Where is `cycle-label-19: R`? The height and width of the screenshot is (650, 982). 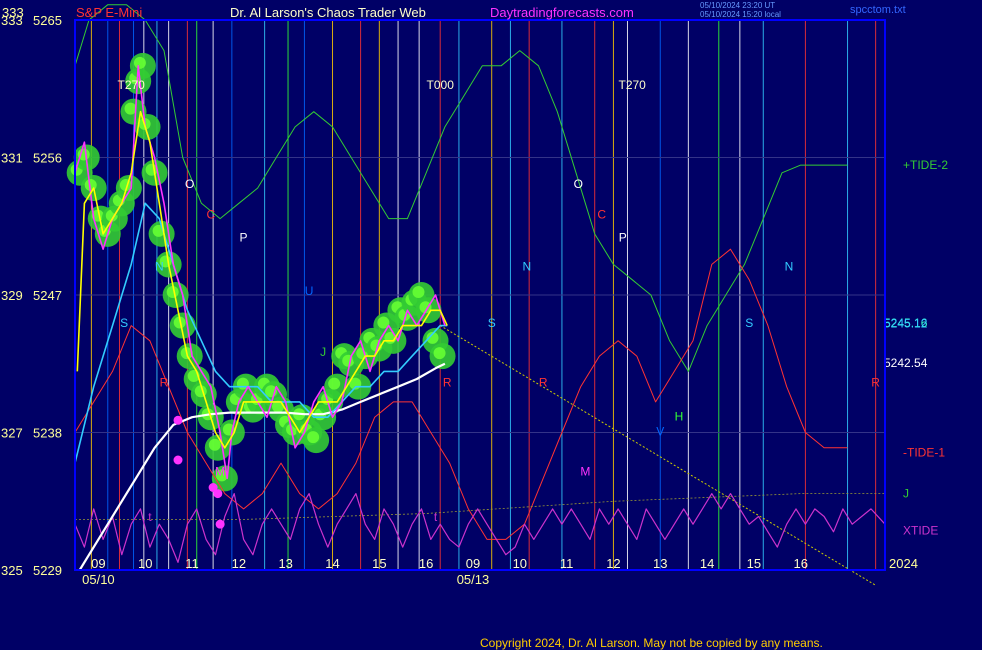 cycle-label-19: R is located at coordinates (543, 383).